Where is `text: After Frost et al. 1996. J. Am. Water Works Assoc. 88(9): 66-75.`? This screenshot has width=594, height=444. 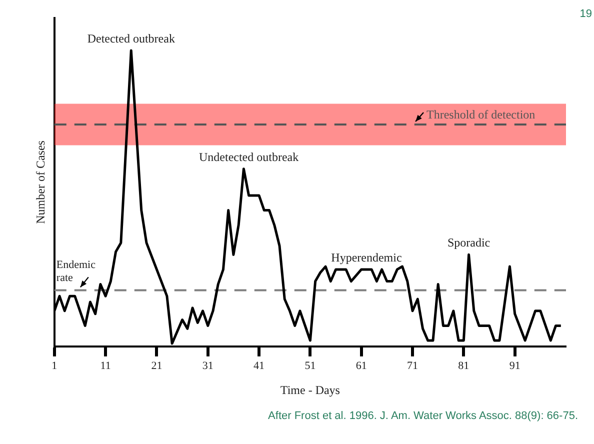
text: After Frost et al. 1996. J. Am. Water Works Assoc. 88(9): 66-75. is located at coordinates (423, 416).